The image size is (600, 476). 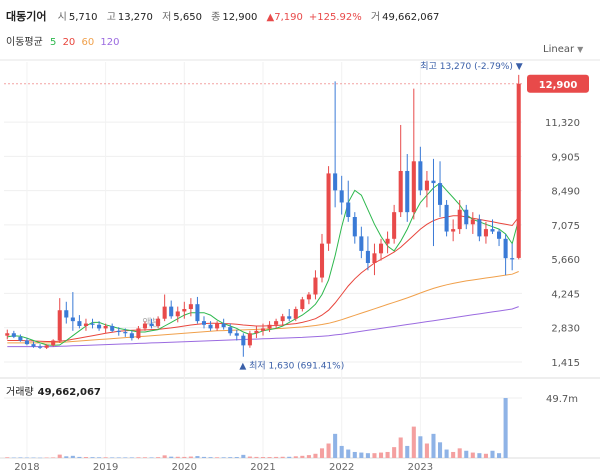 What do you see at coordinates (24, 42) in the screenshot?
I see `ma-legend-title: 이동평균` at bounding box center [24, 42].